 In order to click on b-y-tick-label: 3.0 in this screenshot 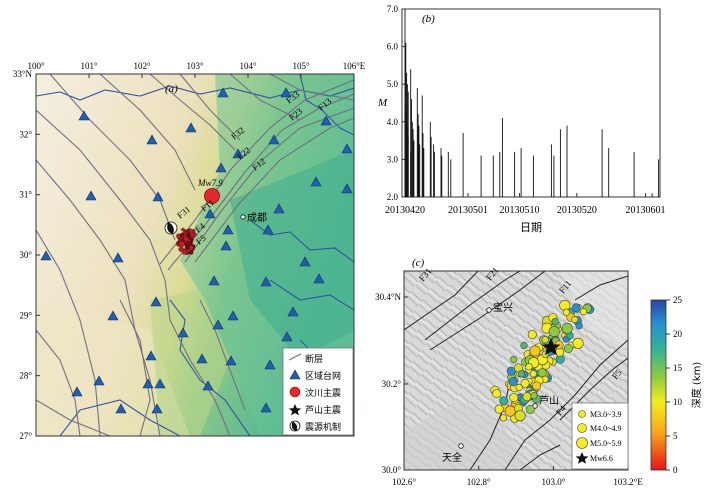, I will do `click(393, 159)`.